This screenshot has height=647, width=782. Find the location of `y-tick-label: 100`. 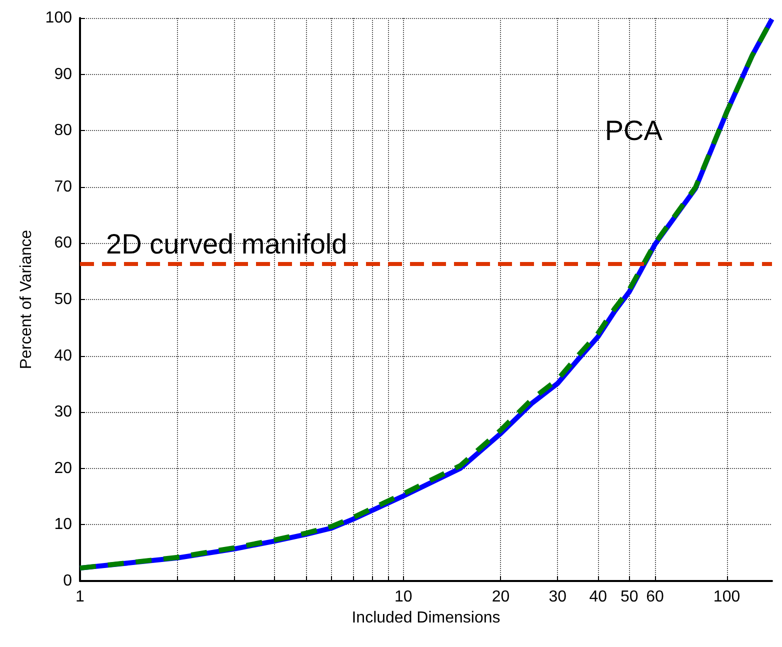

y-tick-label: 100 is located at coordinates (58, 18).